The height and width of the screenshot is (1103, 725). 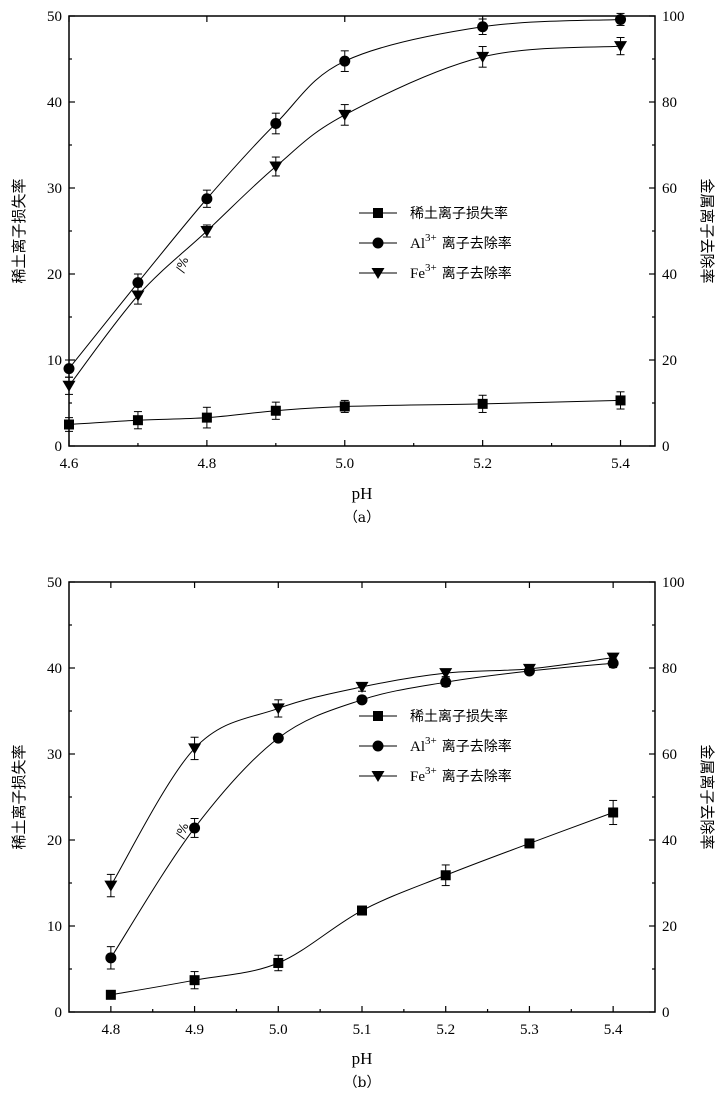 What do you see at coordinates (362, 493) in the screenshot?
I see `x-axis-label: pH` at bounding box center [362, 493].